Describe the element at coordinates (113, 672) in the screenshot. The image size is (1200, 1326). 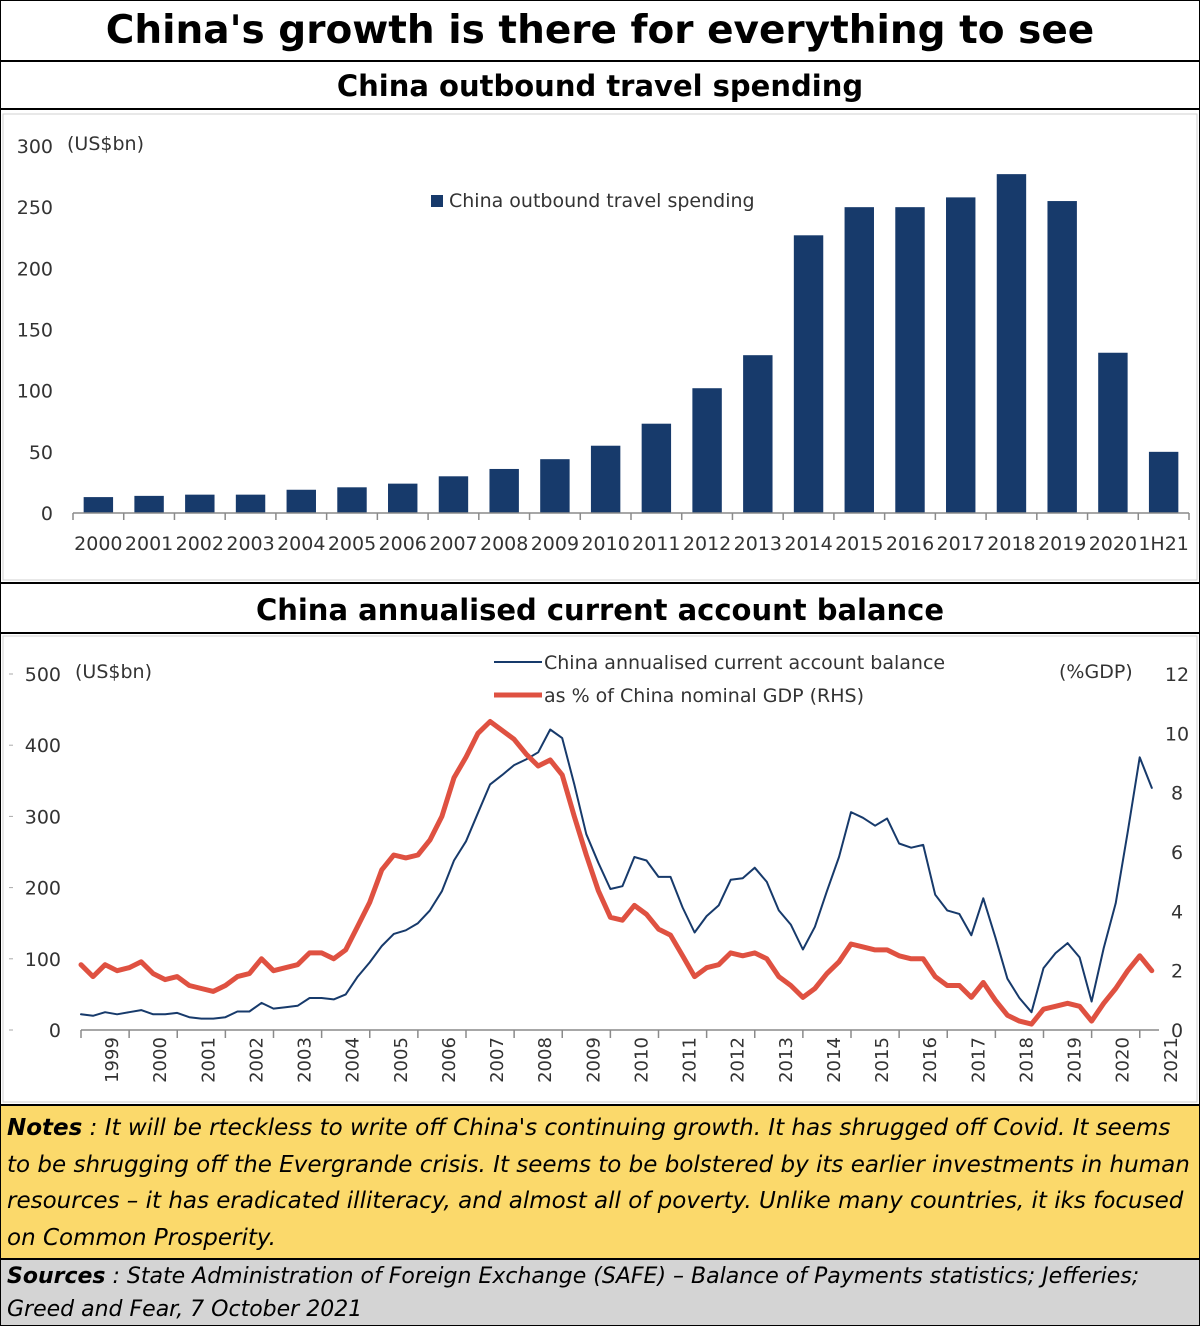
I see `chart2-left-unit-label: (US$bn)` at that location.